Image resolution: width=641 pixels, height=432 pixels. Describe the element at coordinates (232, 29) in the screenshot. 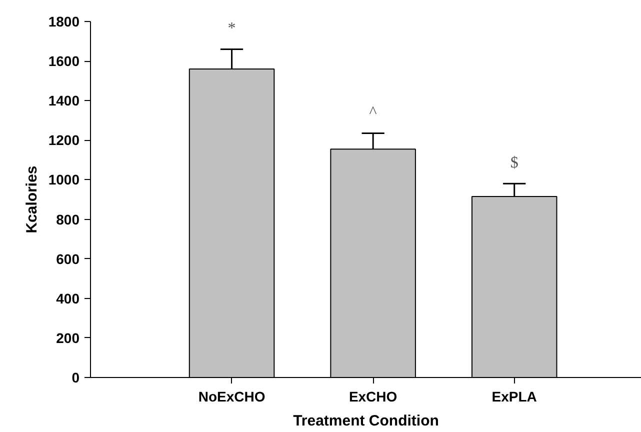

I see `annotation: *` at that location.